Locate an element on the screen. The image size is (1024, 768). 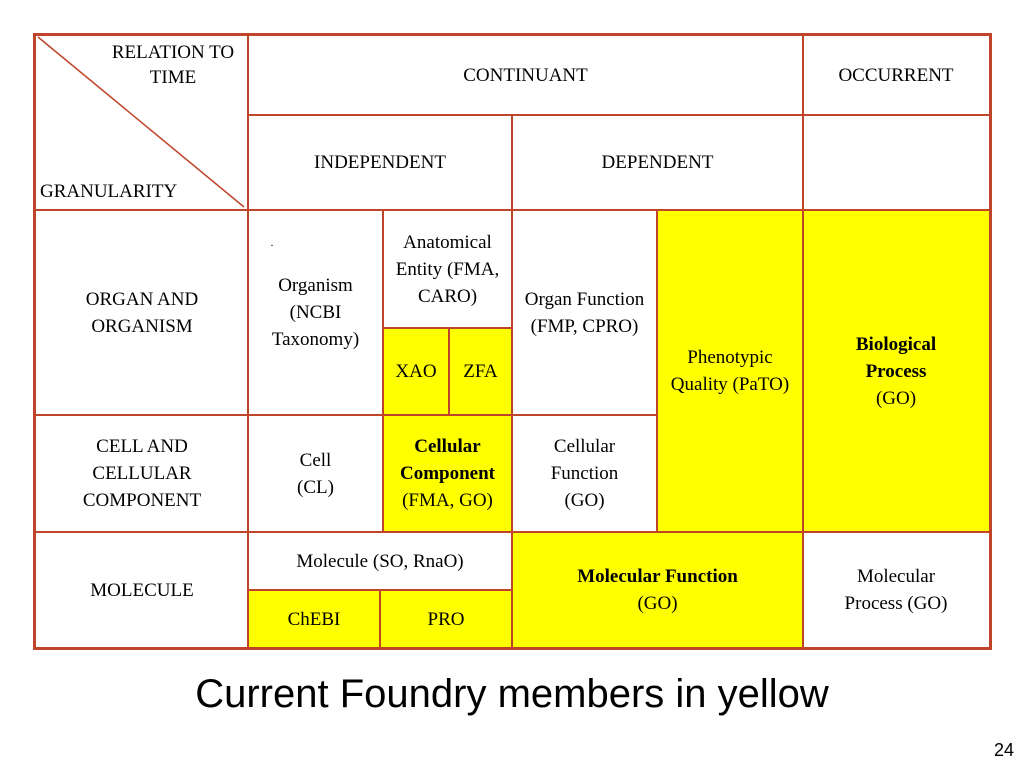
cell-cellular-function: Cellular Function (GO) is located at coordinates (584, 473).